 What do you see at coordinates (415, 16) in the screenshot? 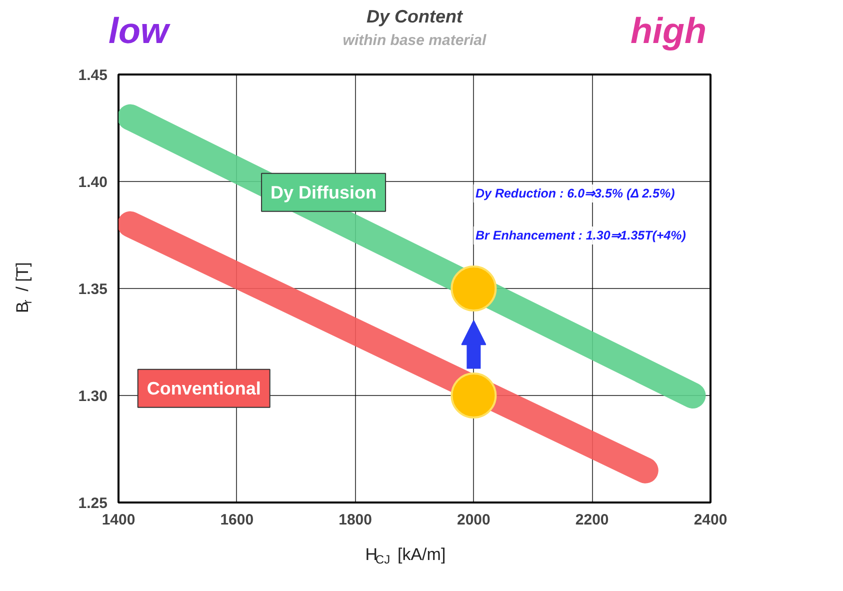
I see `chart-title: Dy Content` at bounding box center [415, 16].